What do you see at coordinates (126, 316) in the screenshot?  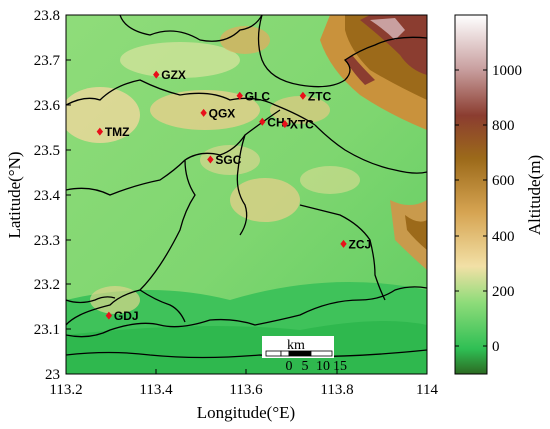 I see `station-label-gdj: GDJ` at bounding box center [126, 316].